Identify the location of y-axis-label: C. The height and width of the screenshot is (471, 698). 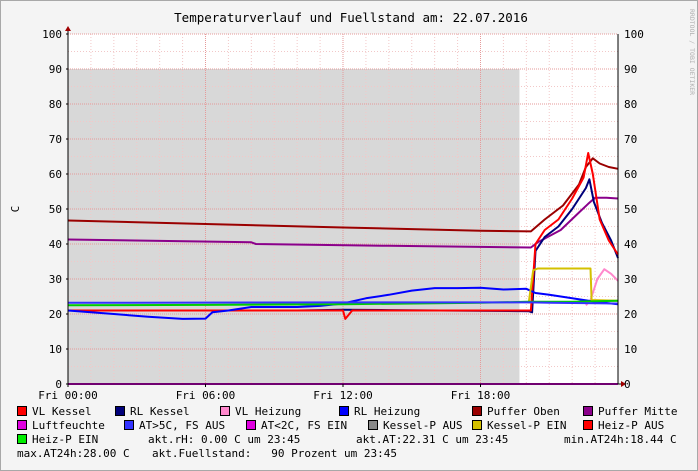
(15, 209).